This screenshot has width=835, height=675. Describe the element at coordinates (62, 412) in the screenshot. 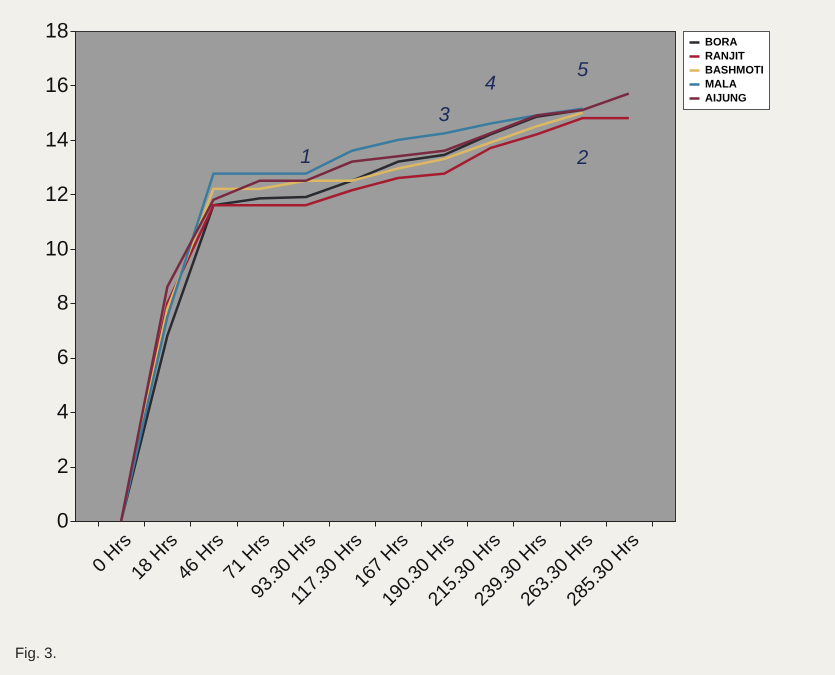

I see `y-tick-label: 4` at that location.